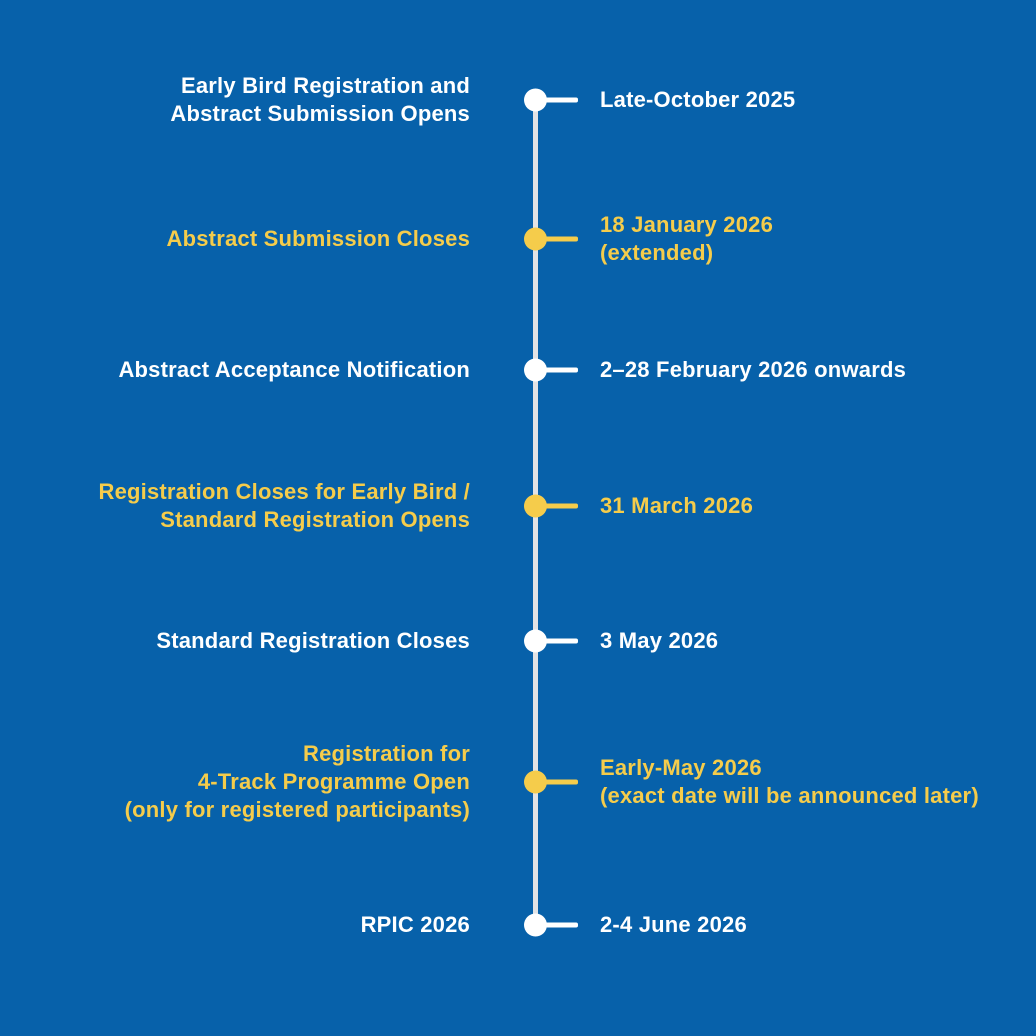 The height and width of the screenshot is (1036, 1036). Describe the element at coordinates (318, 238) in the screenshot. I see `event-label: Abstract Submission Closes` at that location.